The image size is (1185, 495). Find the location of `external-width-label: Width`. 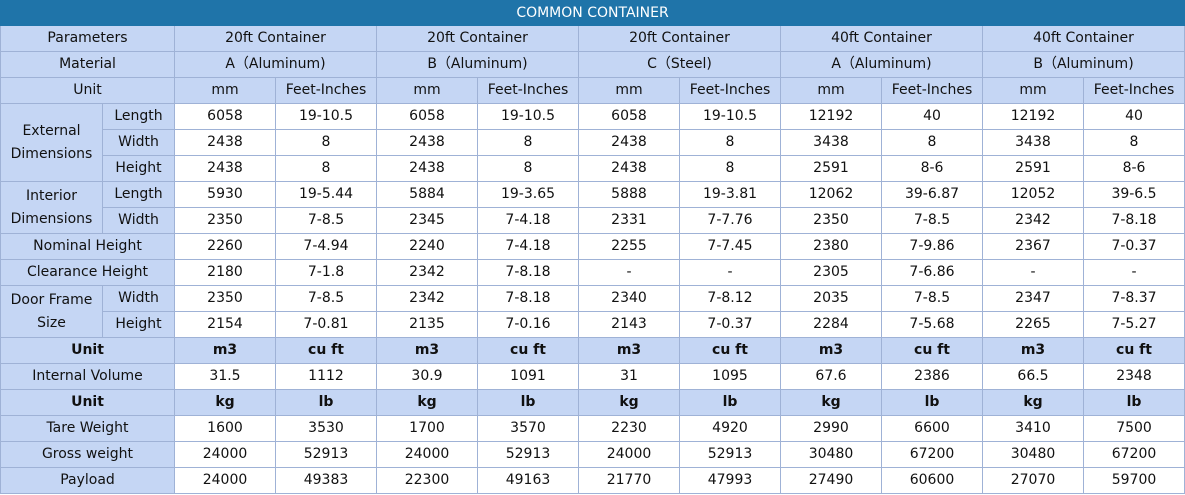

external-width-label: Width is located at coordinates (138, 142).